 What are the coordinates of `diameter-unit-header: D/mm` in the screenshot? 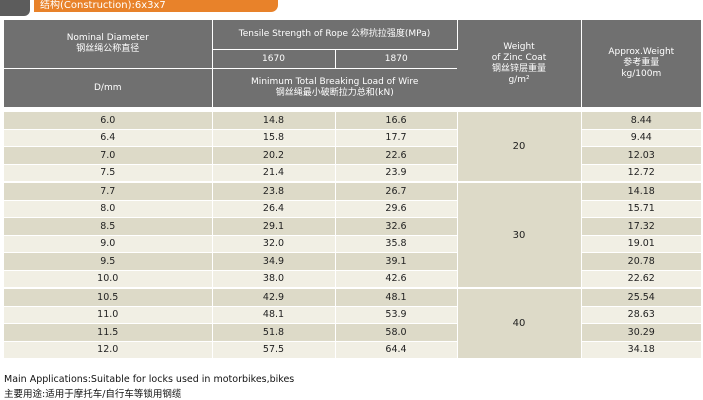 It's located at (108, 88).